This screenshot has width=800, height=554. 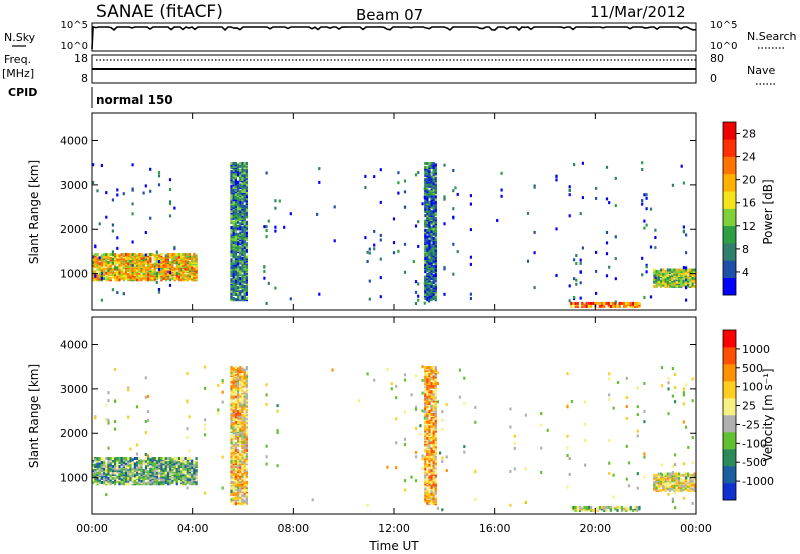 I want to click on colorbar-tick-label: 28, so click(x=749, y=134).